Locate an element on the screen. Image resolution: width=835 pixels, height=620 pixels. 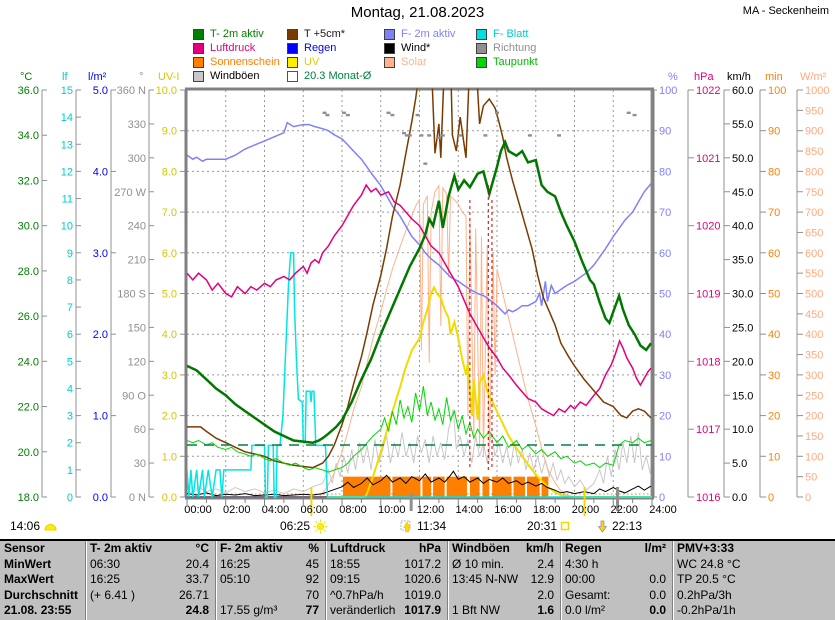
svg-text: 60 is located at coordinates (774, 254).